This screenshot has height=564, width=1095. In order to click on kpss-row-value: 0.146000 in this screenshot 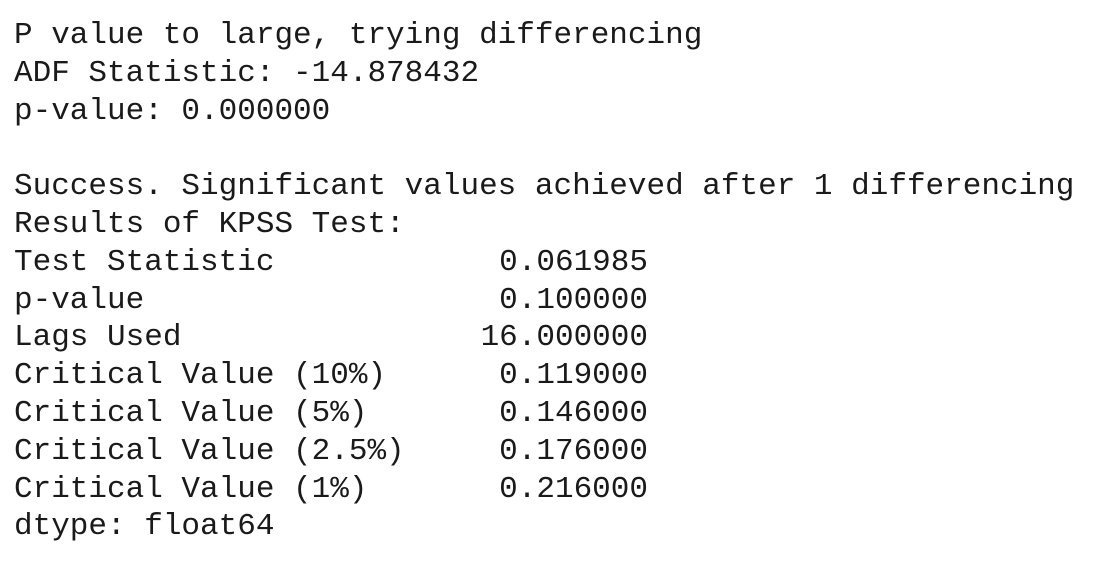, I will do `click(573, 413)`.